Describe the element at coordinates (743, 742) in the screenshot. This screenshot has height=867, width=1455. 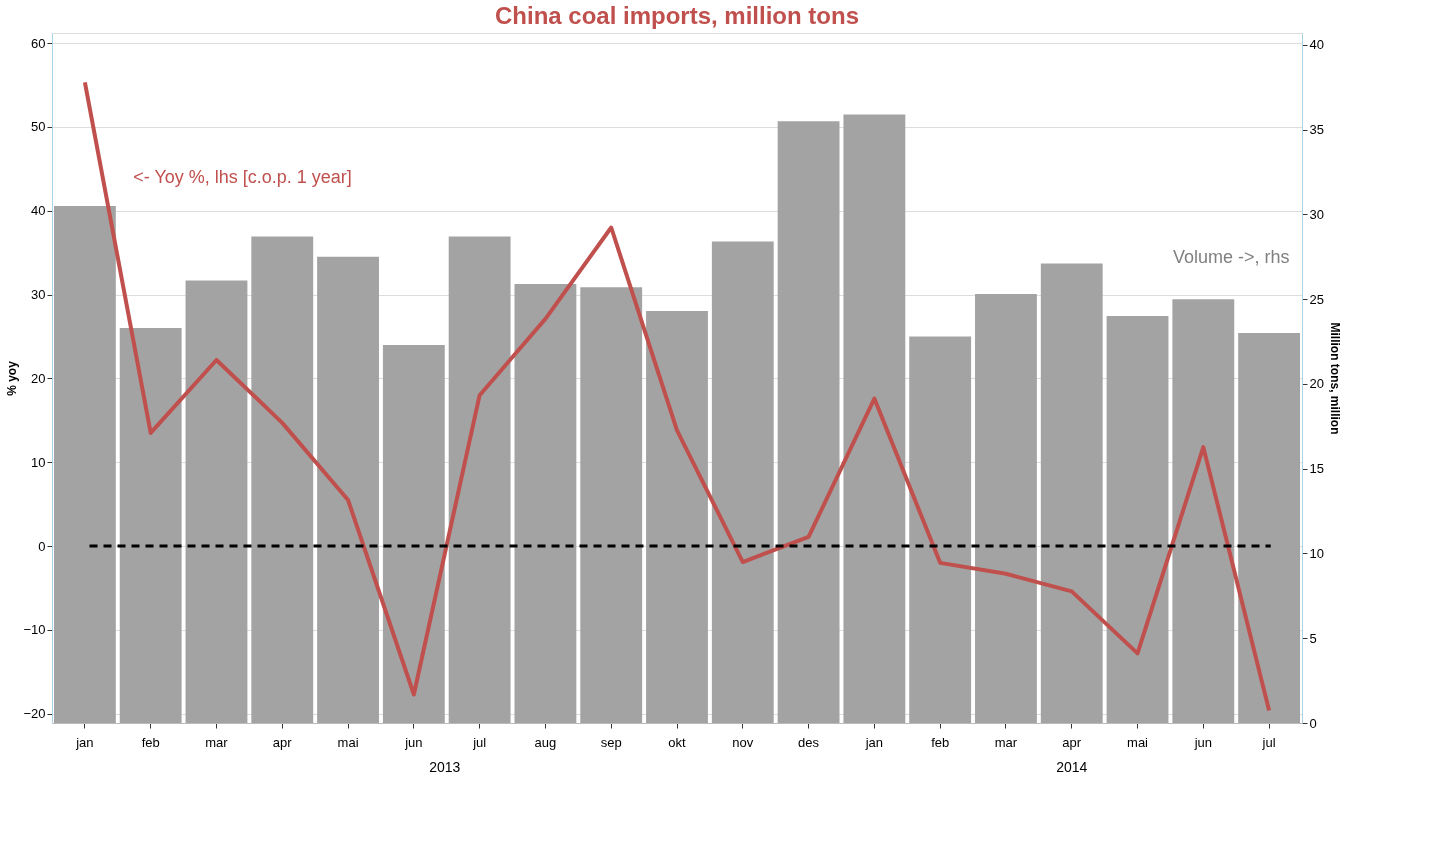
I see `x-tick-label: nov` at that location.